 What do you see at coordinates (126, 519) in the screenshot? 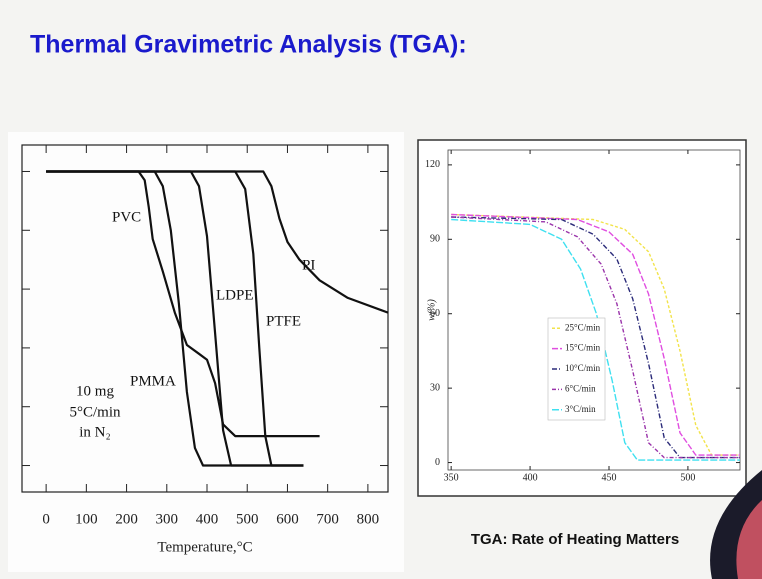
I see `x-tick-label: 200` at bounding box center [126, 519].